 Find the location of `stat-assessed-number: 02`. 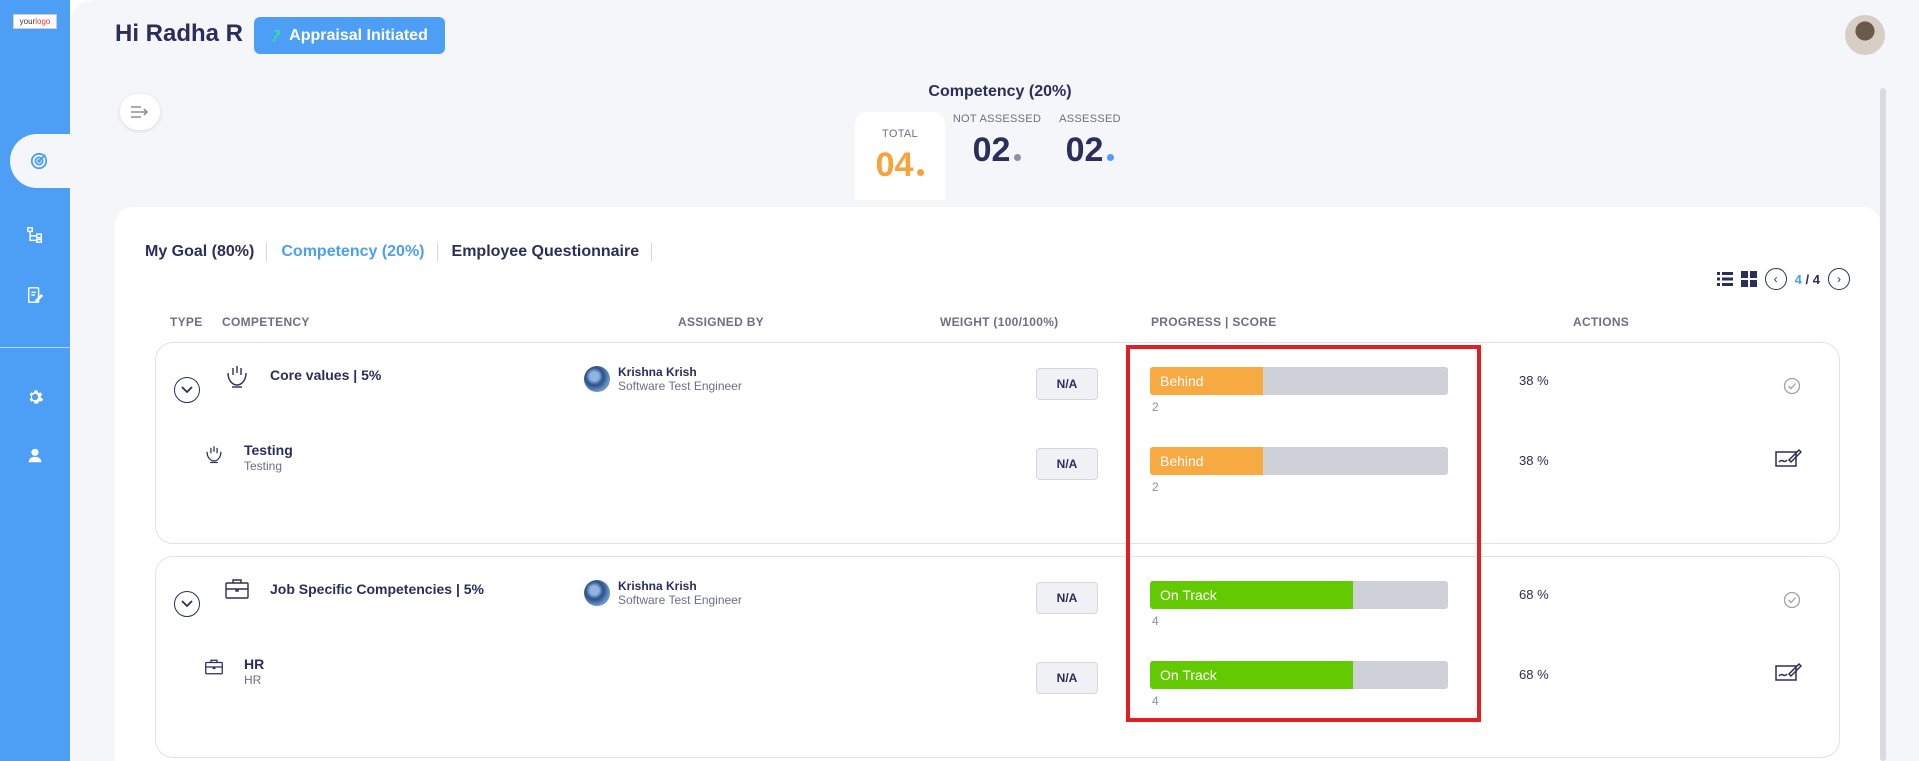

stat-assessed-number: 02 is located at coordinates (1084, 150).